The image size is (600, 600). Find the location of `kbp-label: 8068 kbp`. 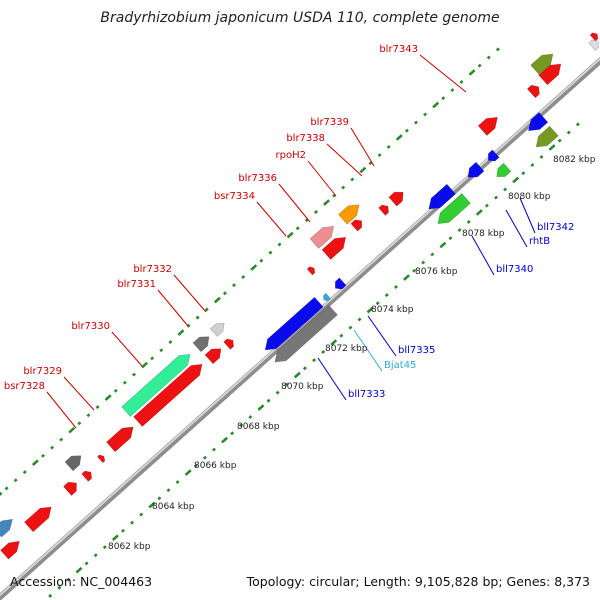

kbp-label: 8068 kbp is located at coordinates (258, 427).